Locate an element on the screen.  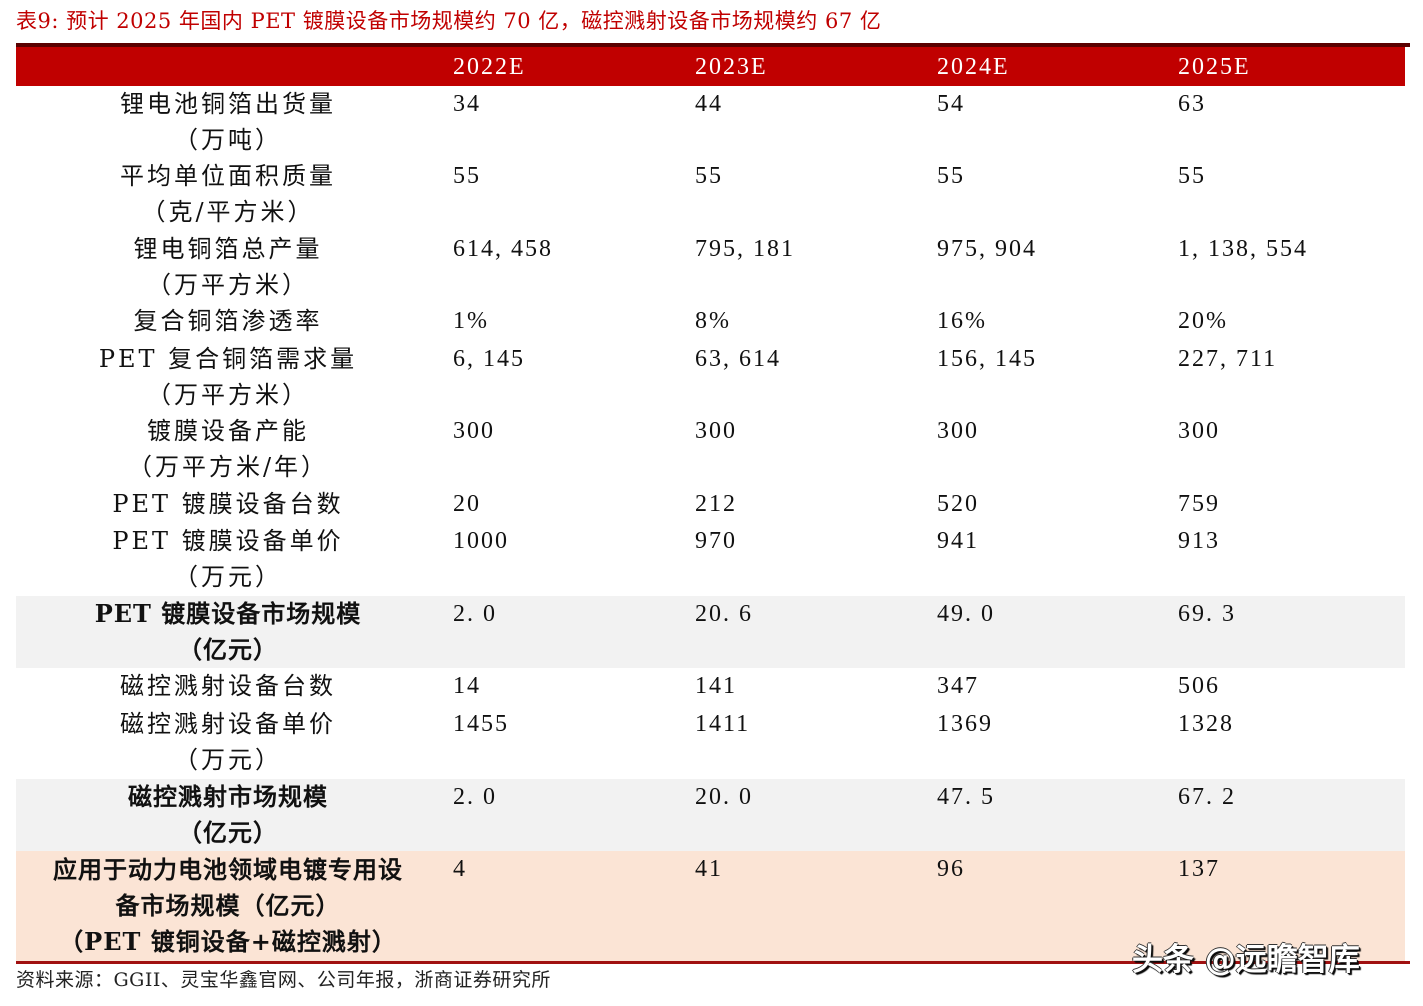
cell-2023e: 63, 614 is located at coordinates (738, 359).